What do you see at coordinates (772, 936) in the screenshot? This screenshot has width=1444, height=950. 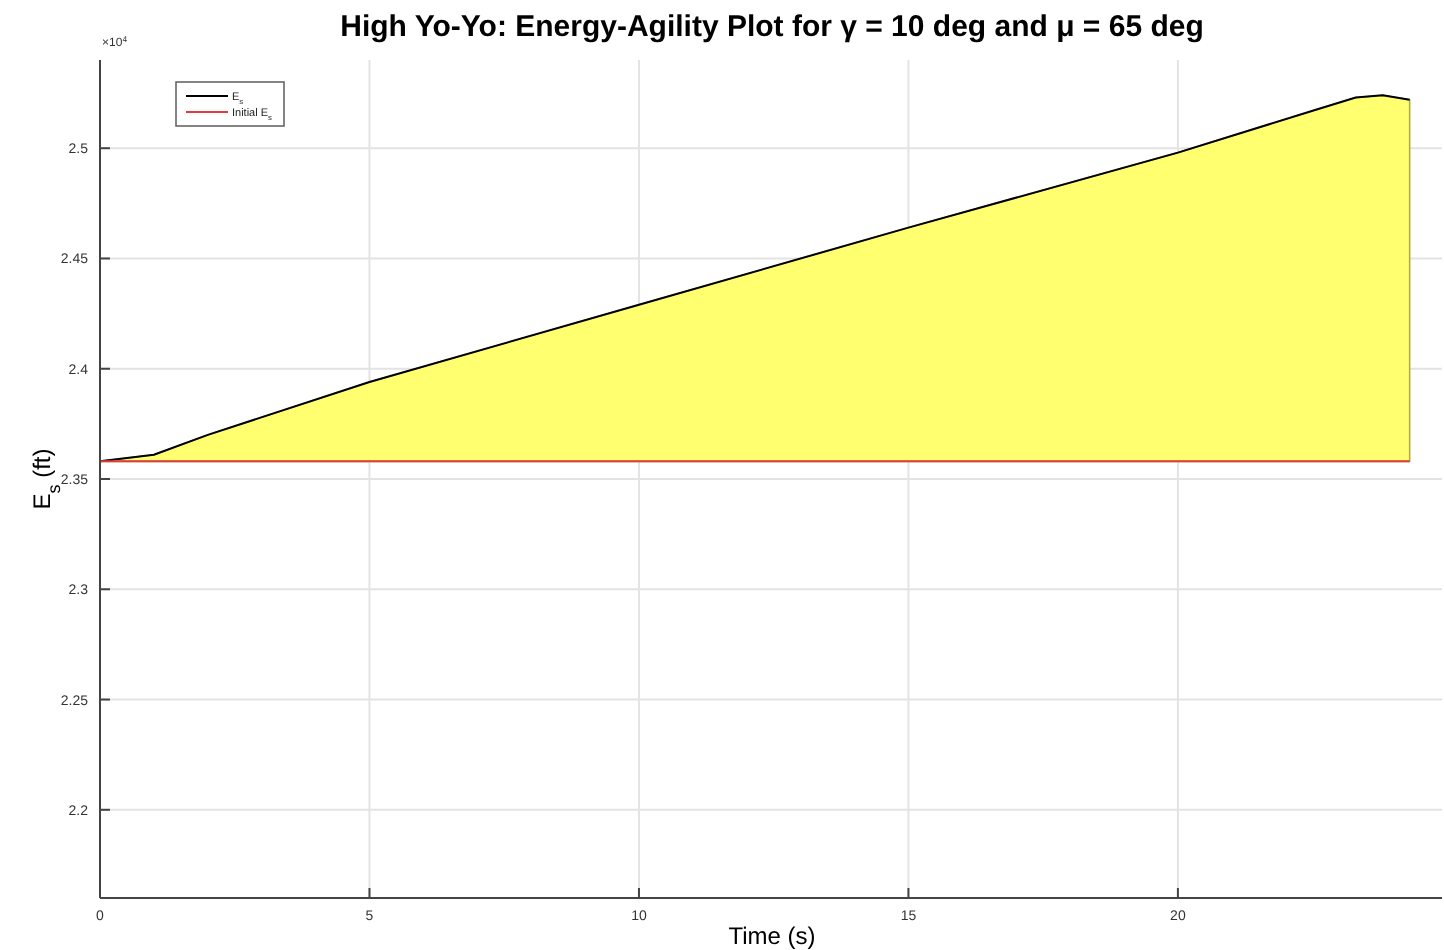 I see `x-axis-title: Time (s)` at bounding box center [772, 936].